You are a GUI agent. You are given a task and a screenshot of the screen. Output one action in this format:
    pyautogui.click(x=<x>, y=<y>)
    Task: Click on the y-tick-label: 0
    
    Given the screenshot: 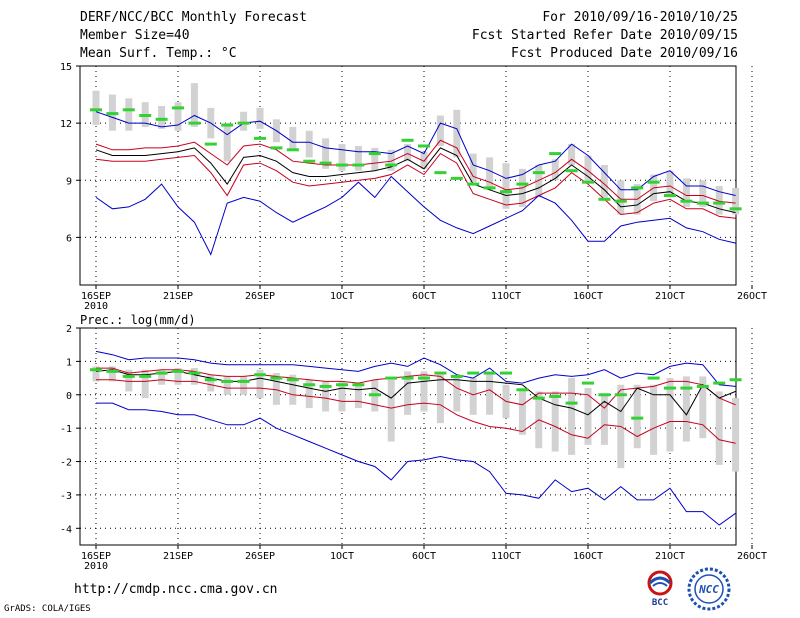 What is the action you would take?
    pyautogui.click(x=69, y=396)
    